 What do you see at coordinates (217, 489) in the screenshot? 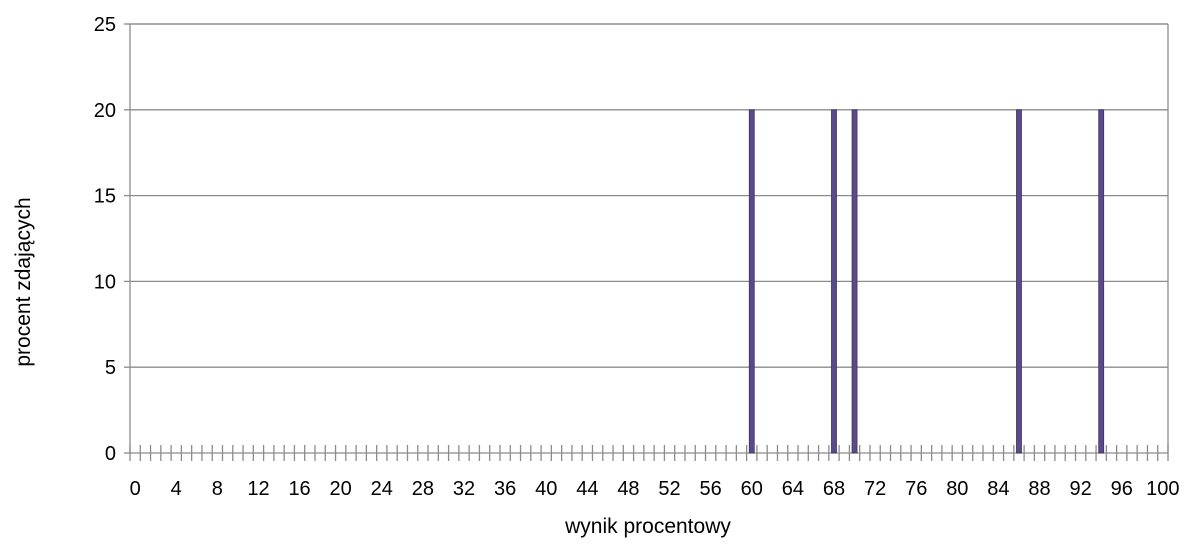
I see `x-tick-label: 8` at bounding box center [217, 489].